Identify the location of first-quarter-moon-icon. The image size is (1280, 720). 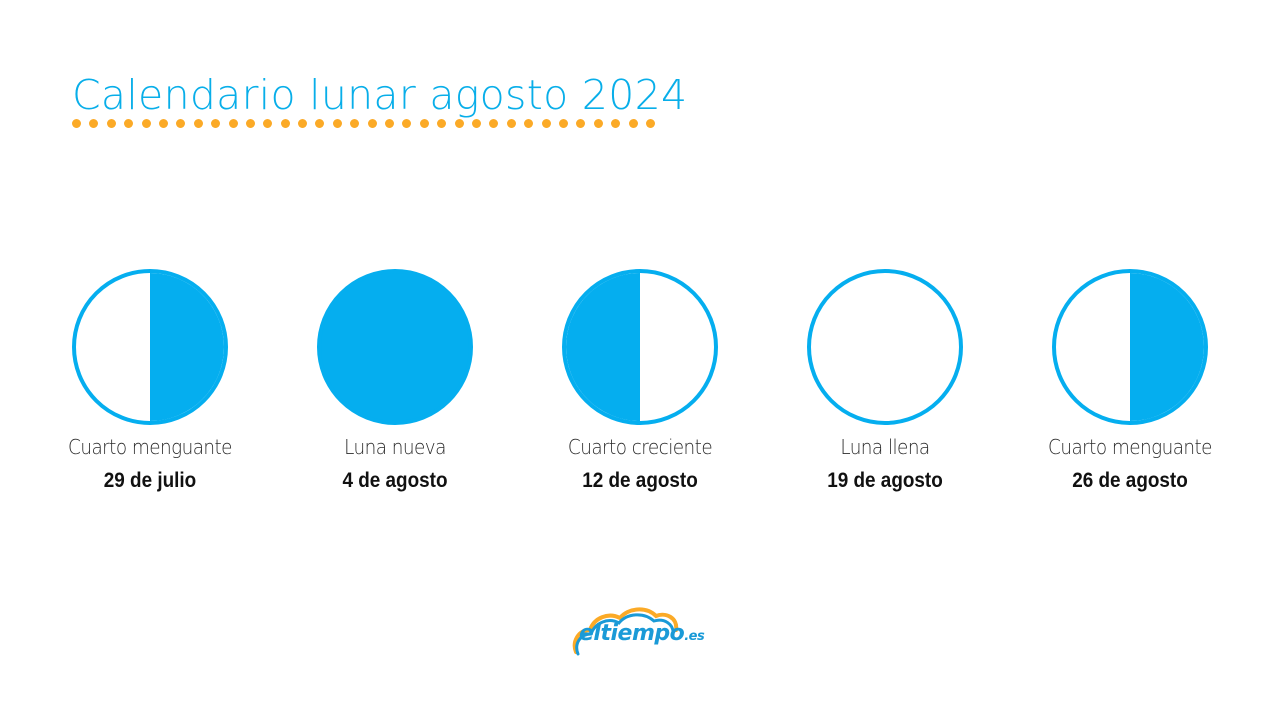
(640, 347).